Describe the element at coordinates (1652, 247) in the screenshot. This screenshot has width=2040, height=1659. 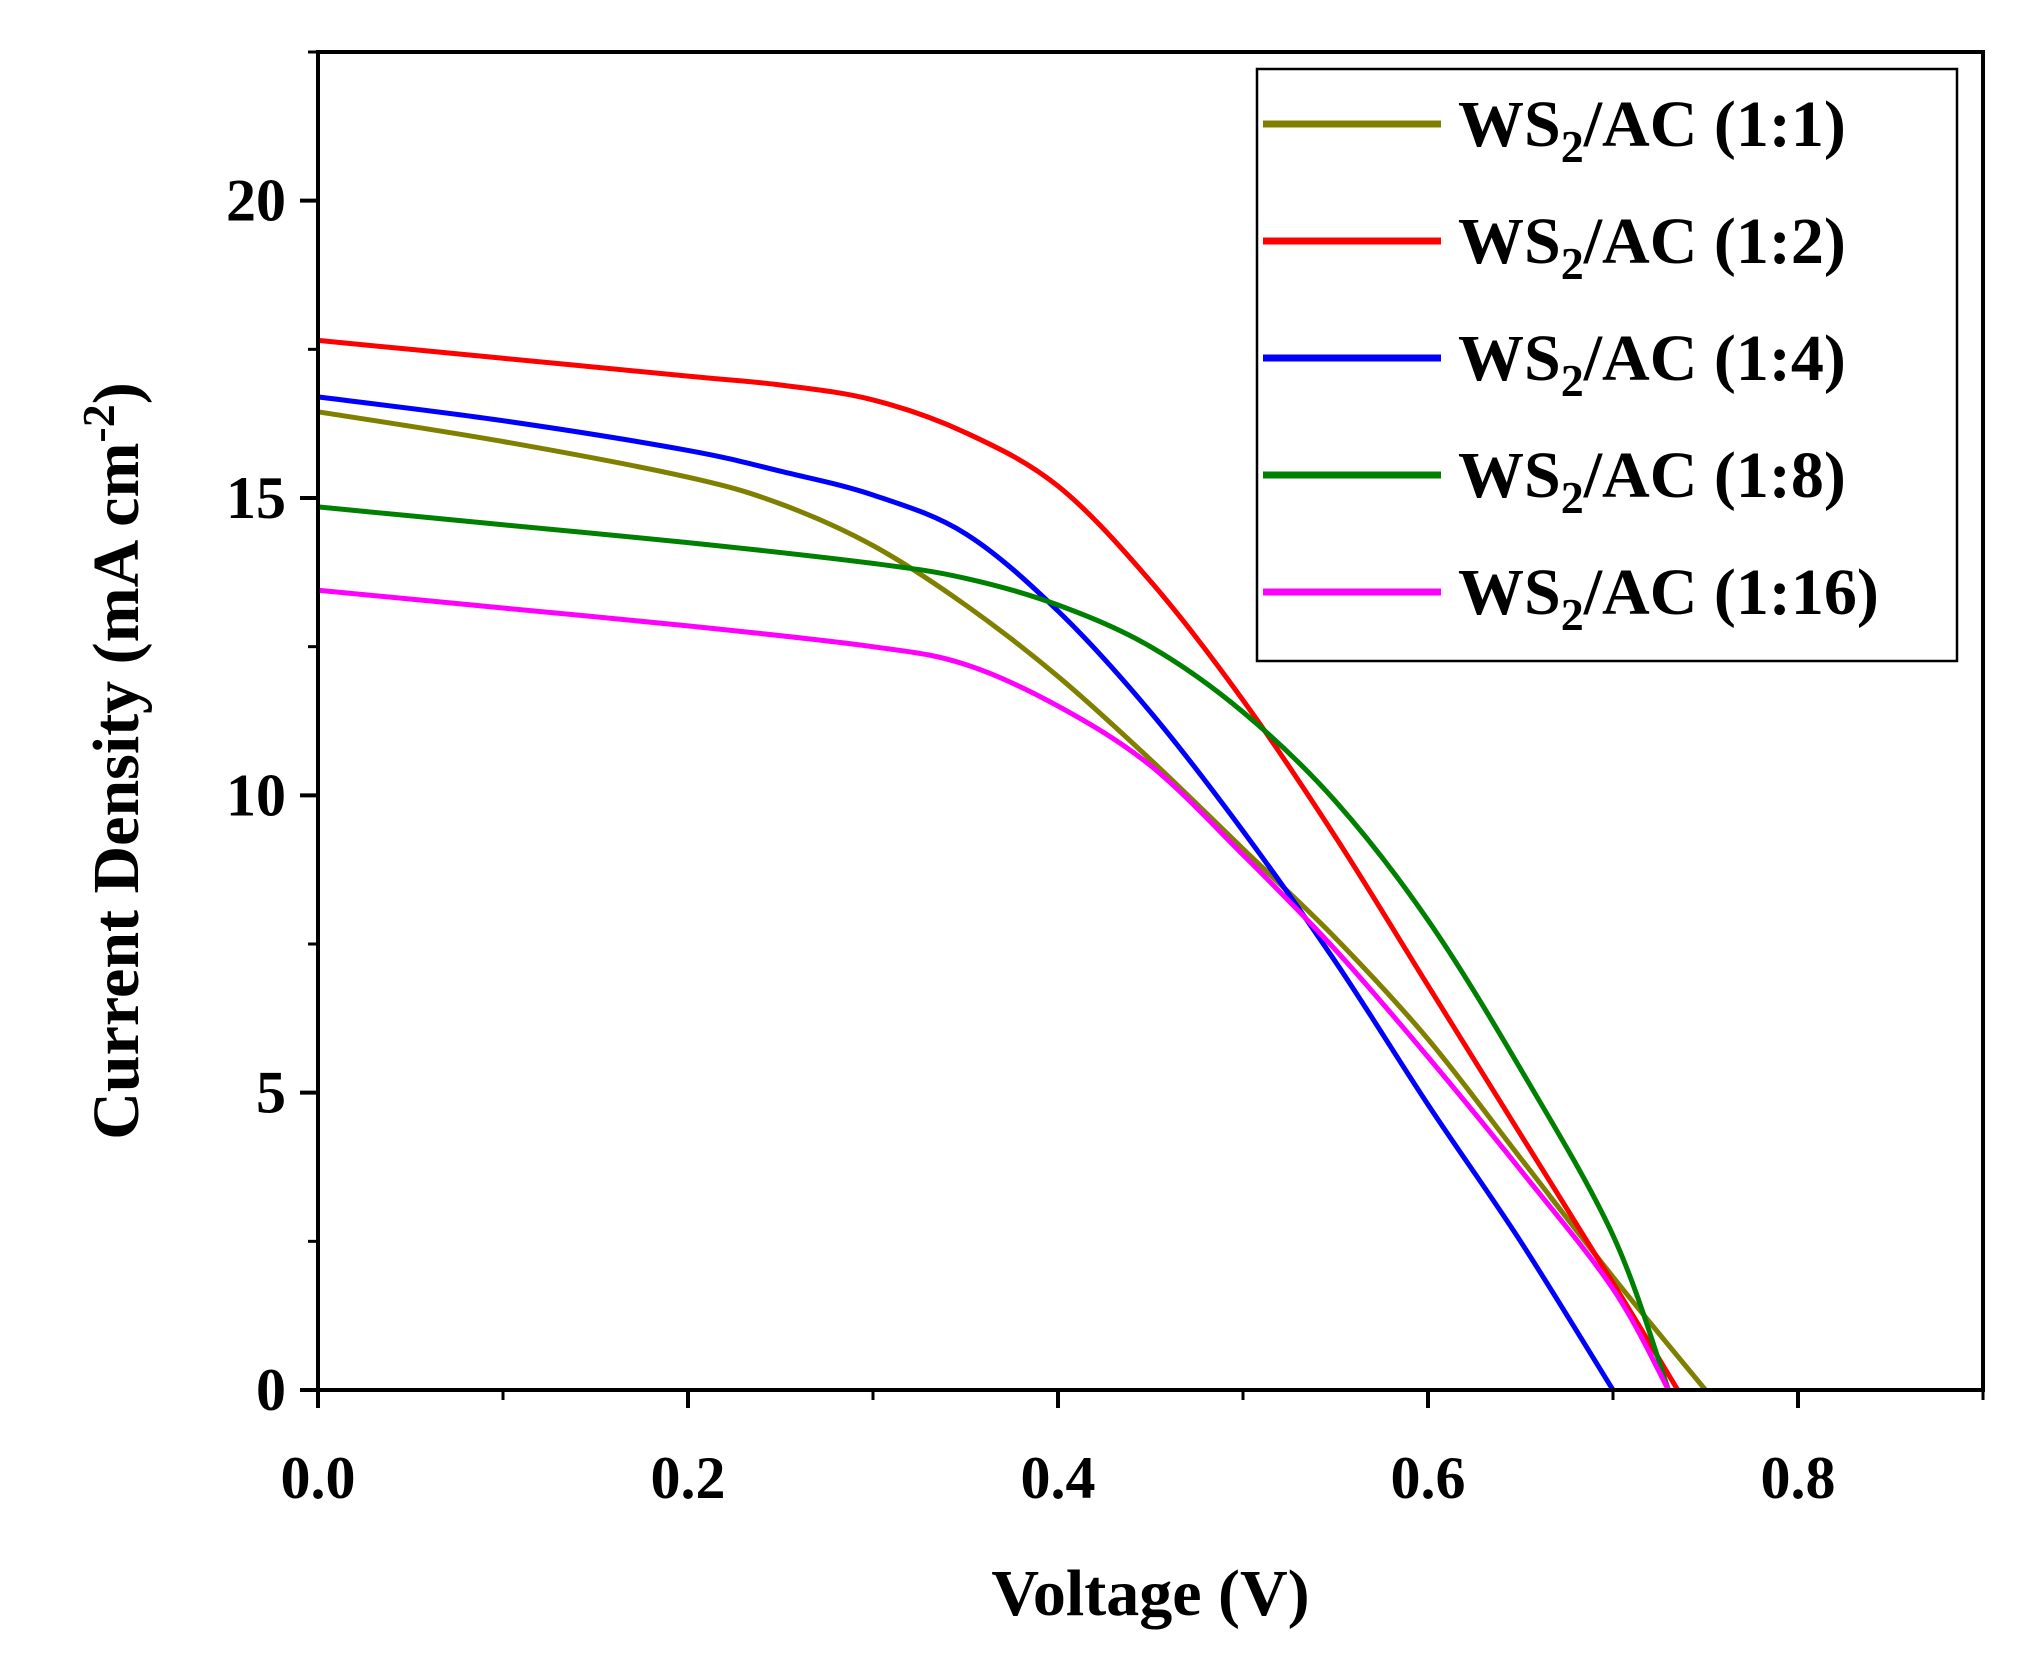
I see `legend-label-2: WS2/AC (1:2)` at that location.